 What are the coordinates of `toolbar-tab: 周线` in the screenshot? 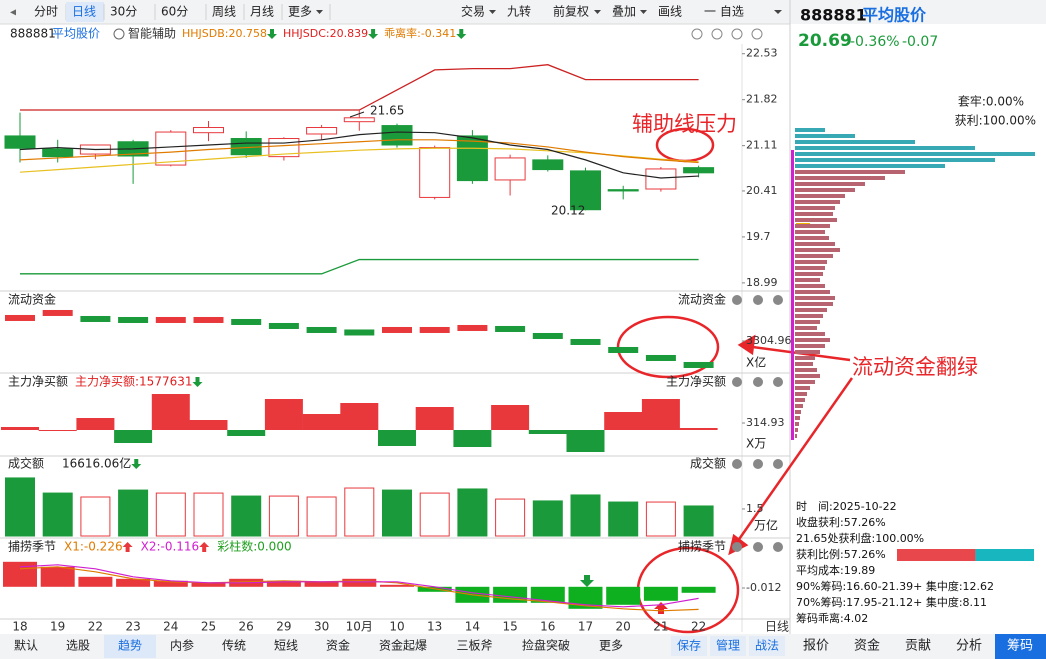 It's located at (224, 12).